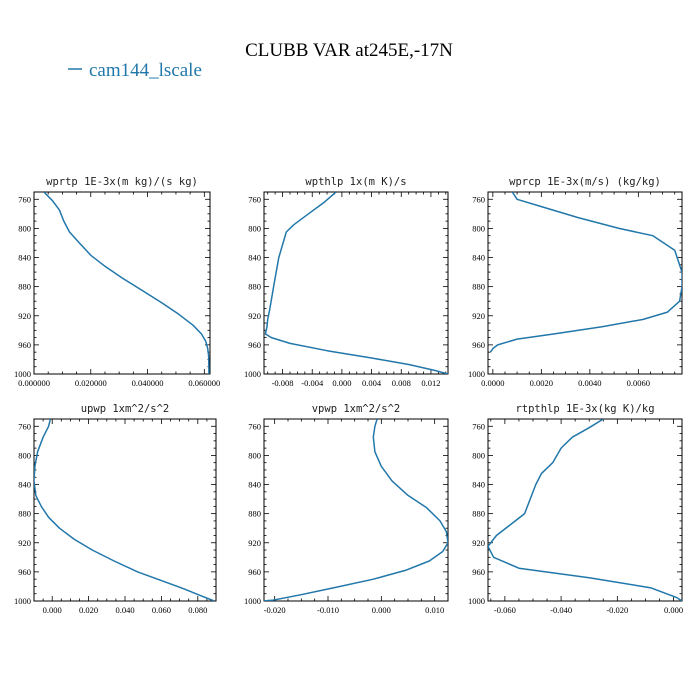 Image resolution: width=700 pixels, height=700 pixels. What do you see at coordinates (122, 182) in the screenshot?
I see `panel-title: wprtp 1E-3x(m kg)/(s kg)` at bounding box center [122, 182].